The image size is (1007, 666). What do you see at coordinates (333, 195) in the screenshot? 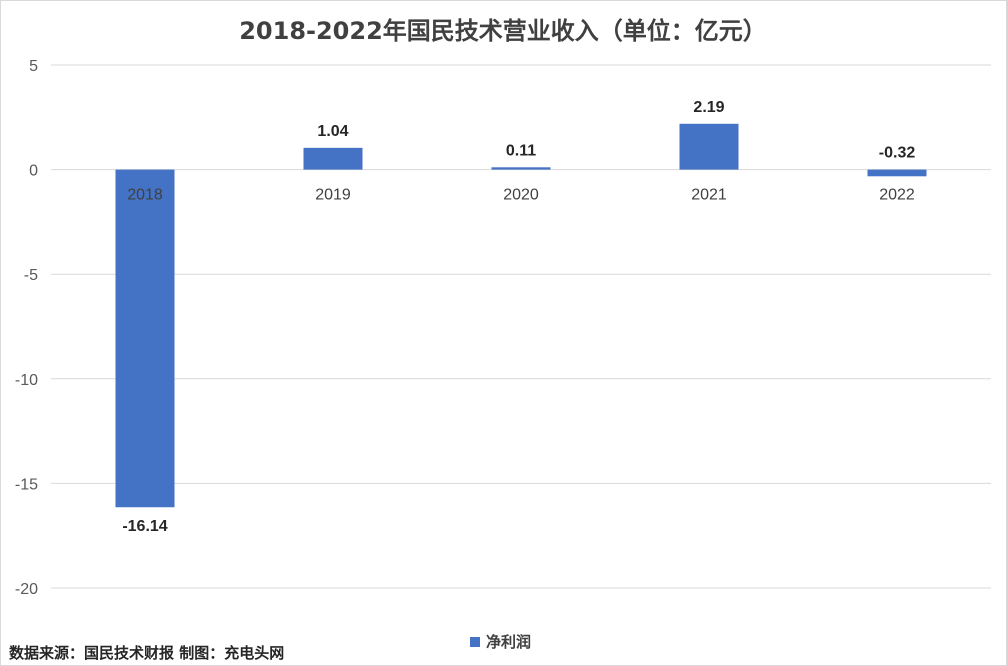
I see `x-category-label: 2019` at bounding box center [333, 195].